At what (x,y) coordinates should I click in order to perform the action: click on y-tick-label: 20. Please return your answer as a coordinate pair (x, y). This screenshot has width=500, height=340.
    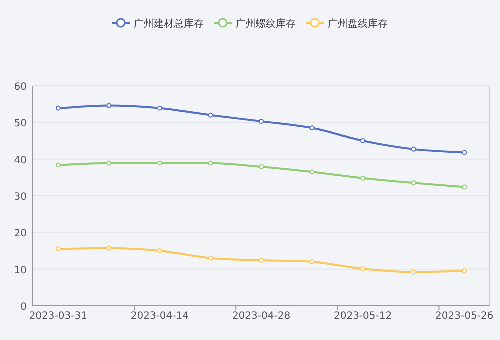
    Looking at the image, I should click on (20, 234).